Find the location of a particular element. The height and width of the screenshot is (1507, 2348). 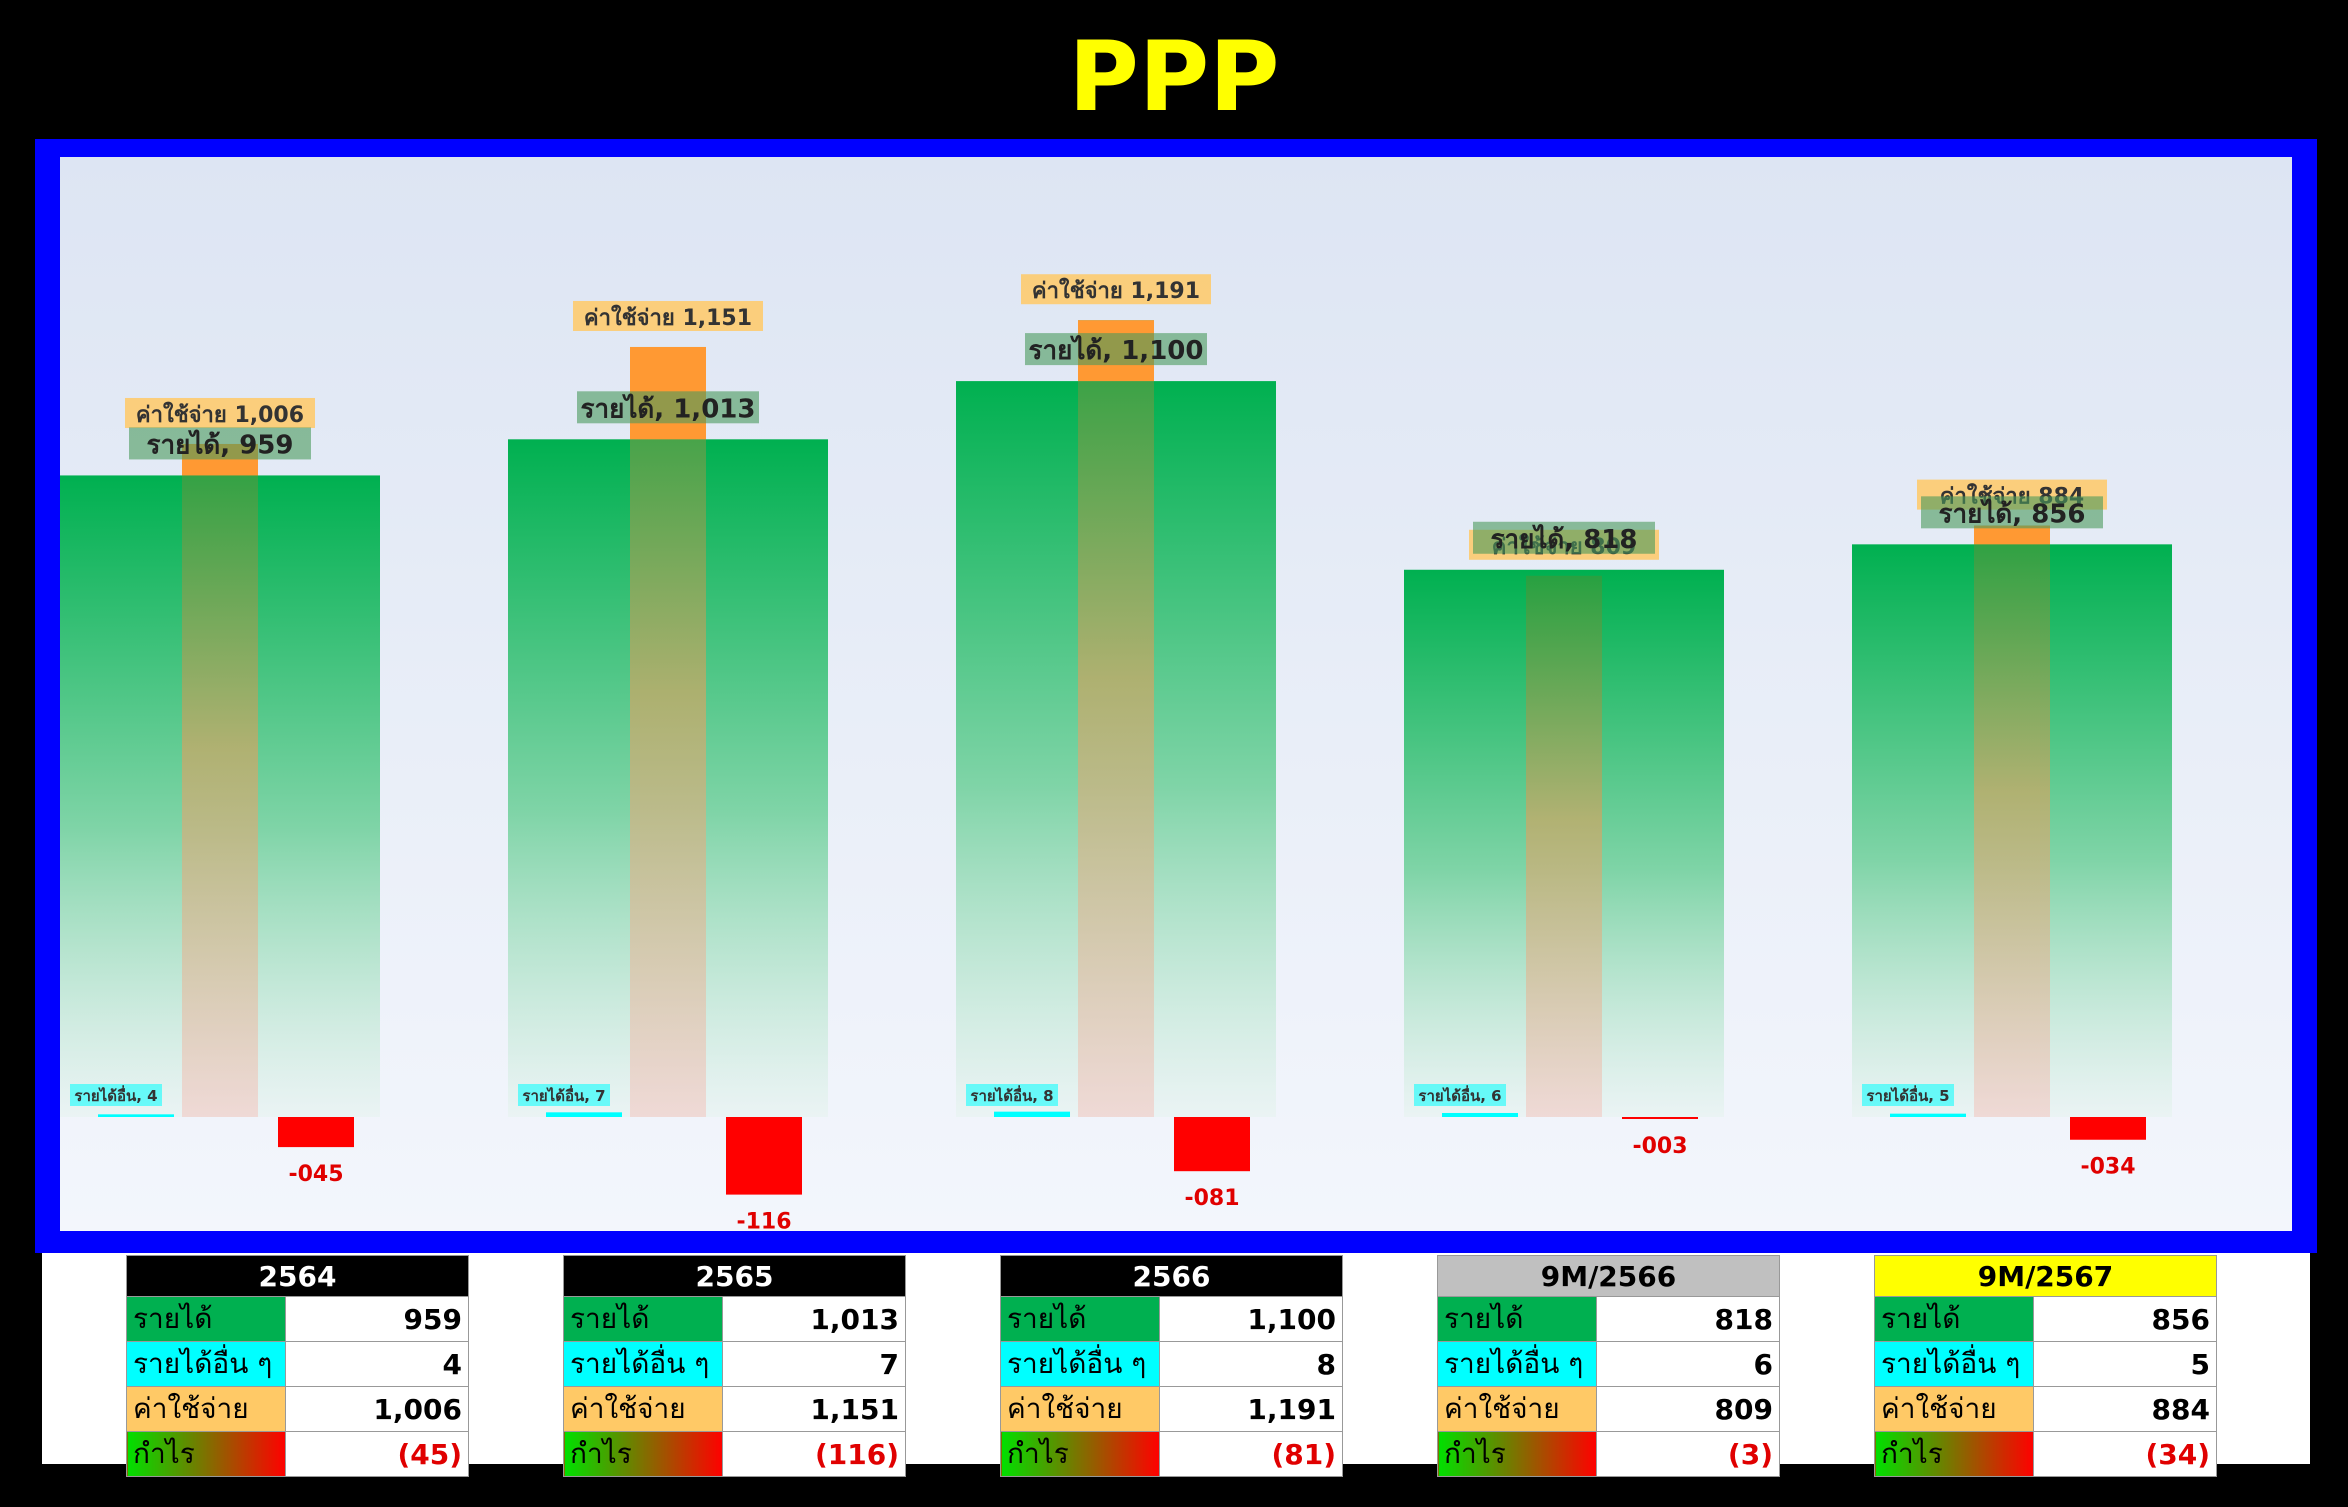

row-value: 959 is located at coordinates (377, 1319).